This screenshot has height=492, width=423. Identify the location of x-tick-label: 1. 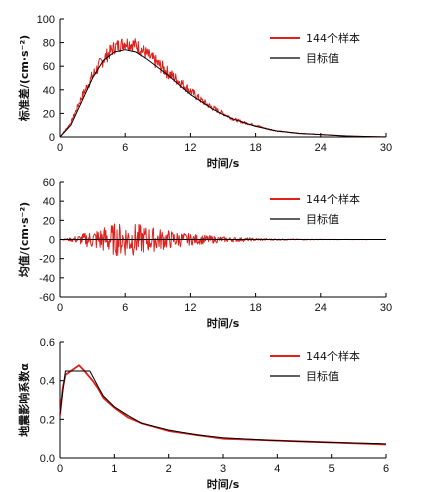
(114, 469).